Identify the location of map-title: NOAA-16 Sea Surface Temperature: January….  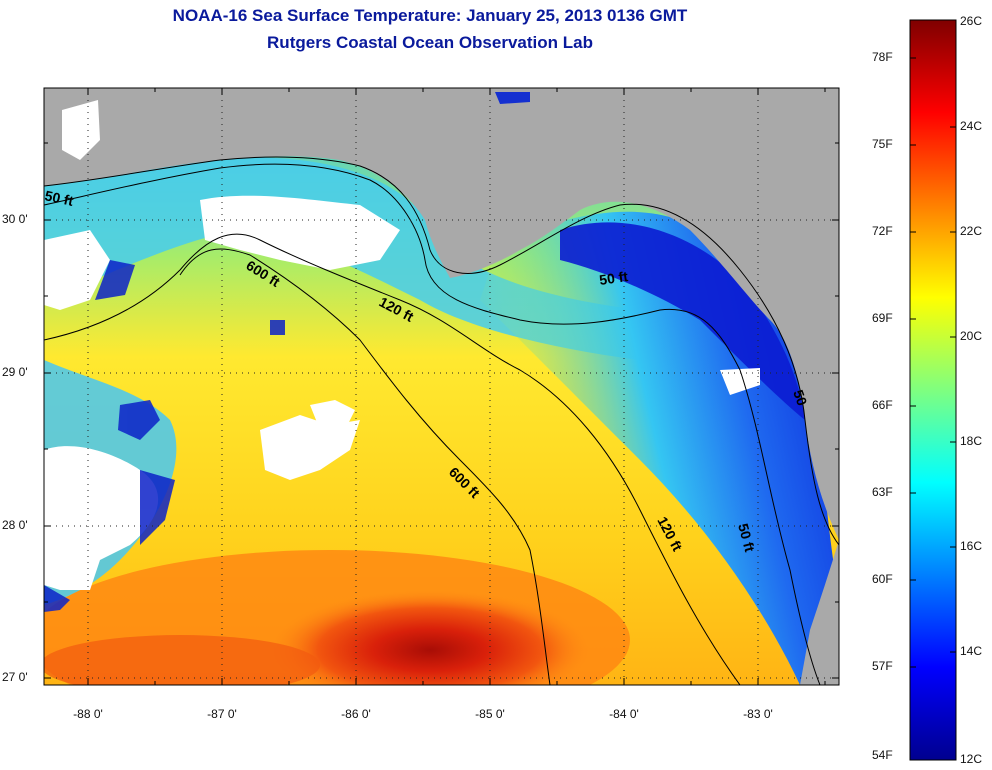
(430, 15).